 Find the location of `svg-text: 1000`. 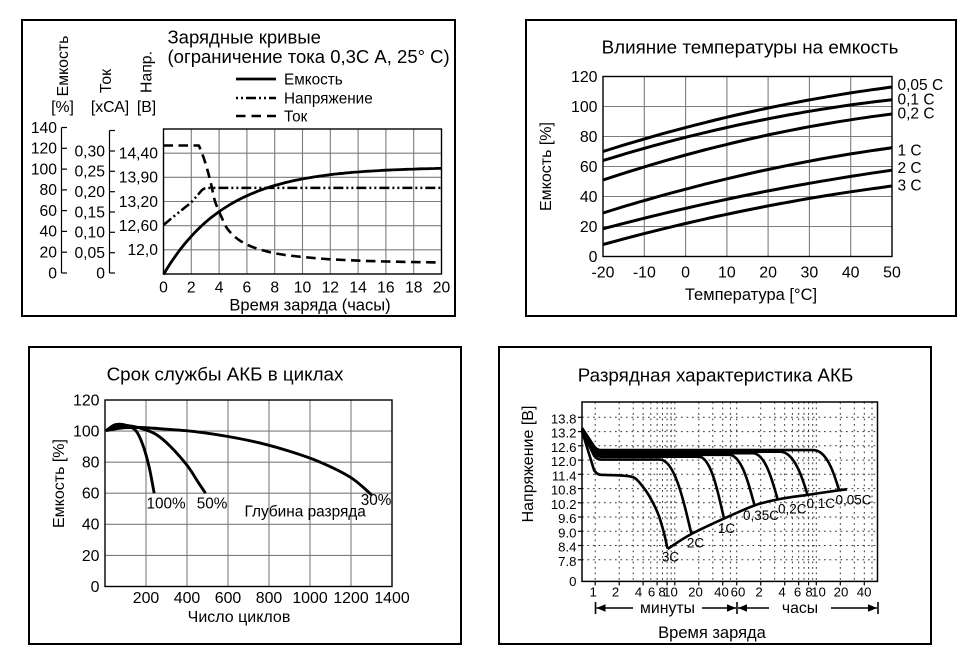

svg-text: 1000 is located at coordinates (310, 598).